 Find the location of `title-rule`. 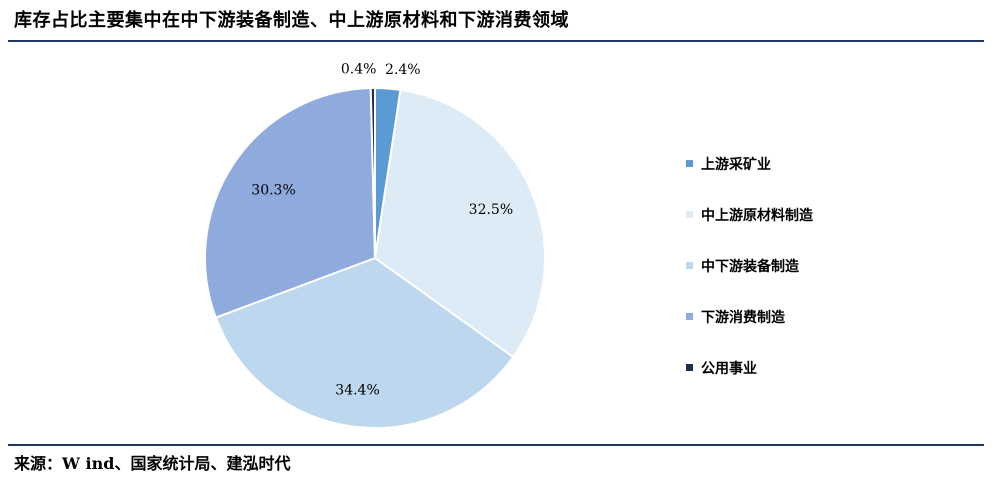

title-rule is located at coordinates (496, 41).